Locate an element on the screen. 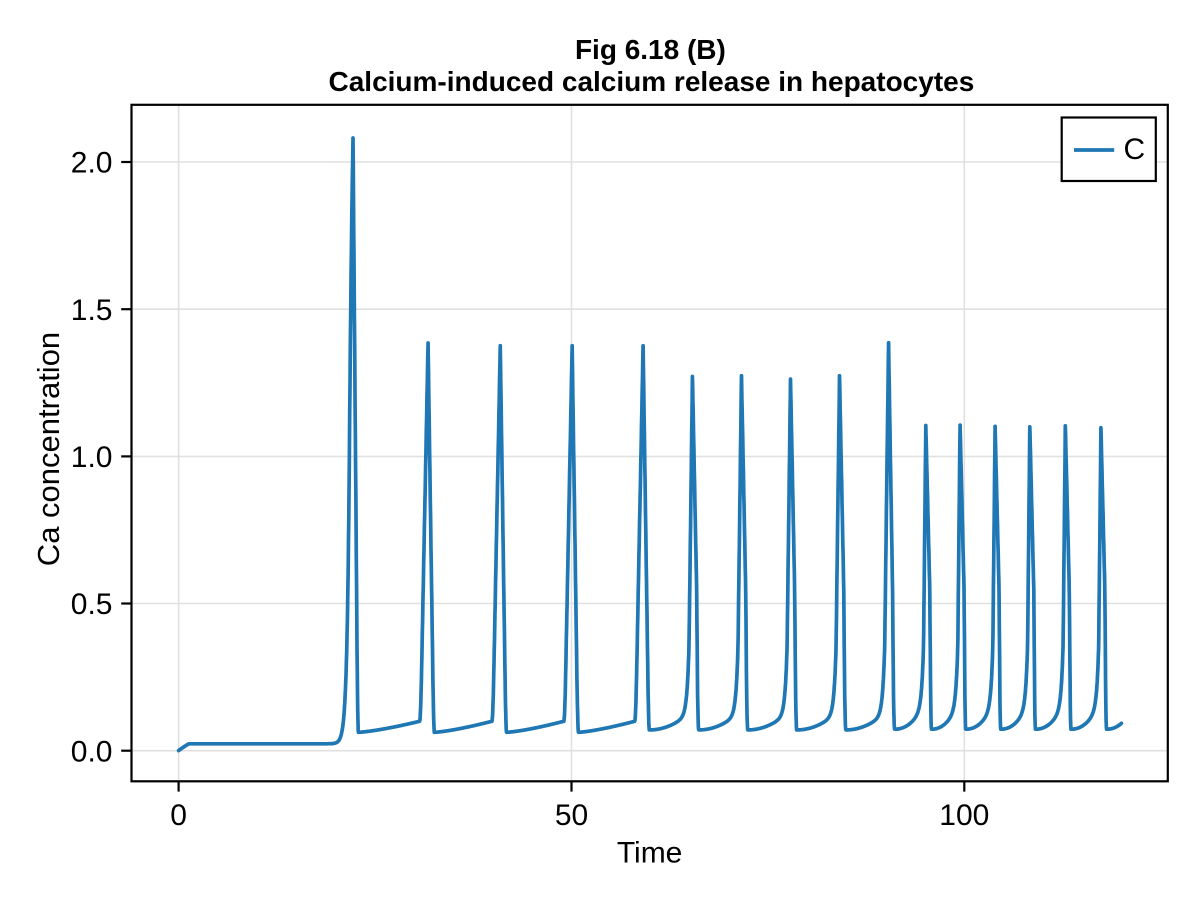 The width and height of the screenshot is (1200, 900). svg-text: Time is located at coordinates (650, 852).